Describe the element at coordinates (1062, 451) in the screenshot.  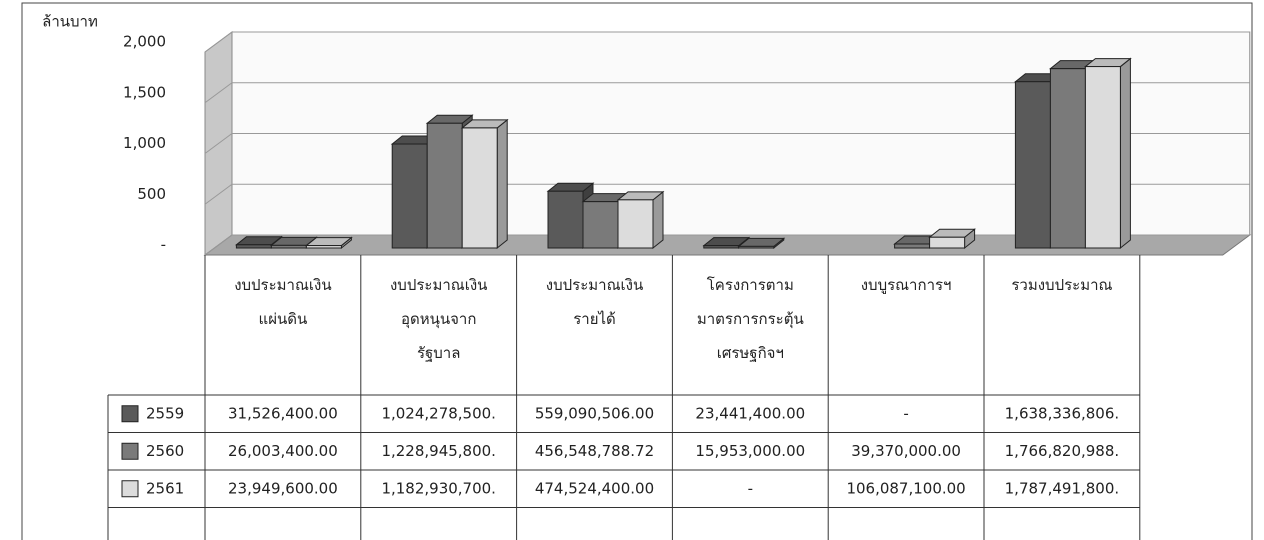
I see `data-label: 1,766,820,988.` at that location.